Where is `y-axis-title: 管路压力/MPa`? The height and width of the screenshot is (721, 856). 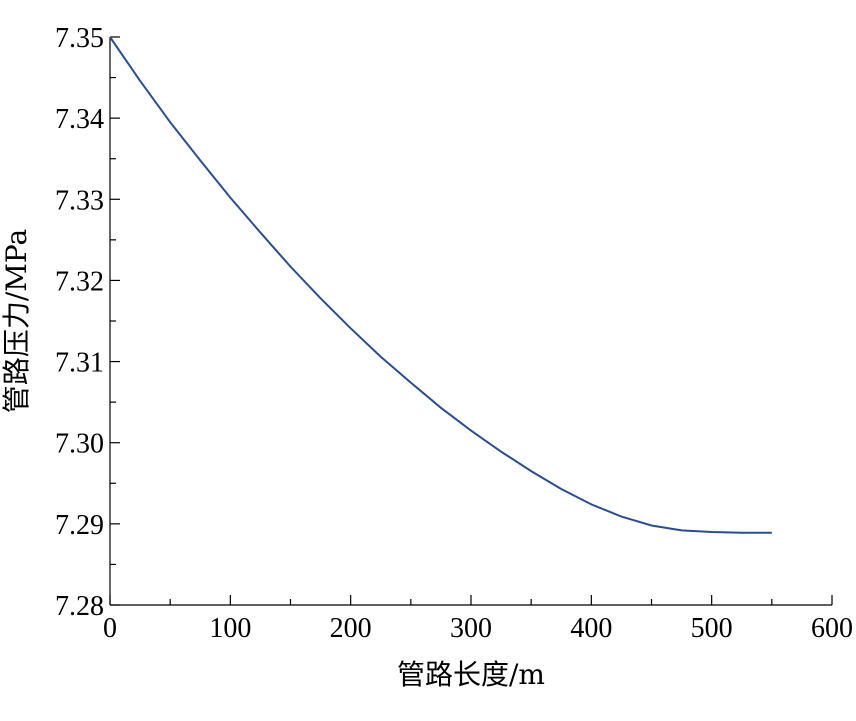
y-axis-title: 管路压力/MPa is located at coordinates (16, 321).